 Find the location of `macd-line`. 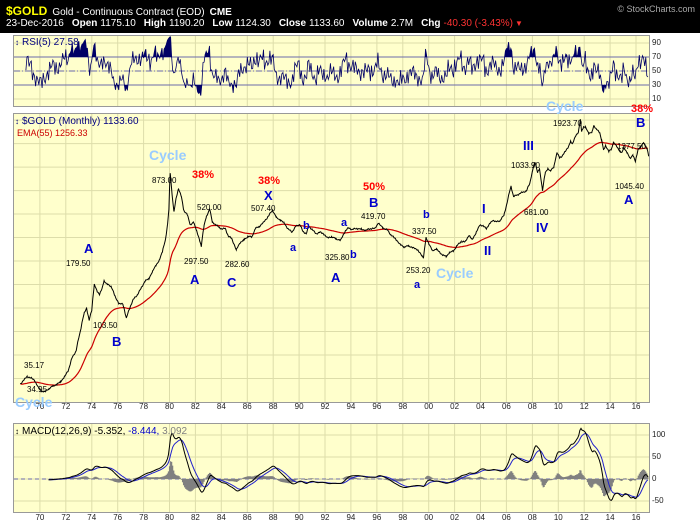

macd-line is located at coordinates (348, 464).